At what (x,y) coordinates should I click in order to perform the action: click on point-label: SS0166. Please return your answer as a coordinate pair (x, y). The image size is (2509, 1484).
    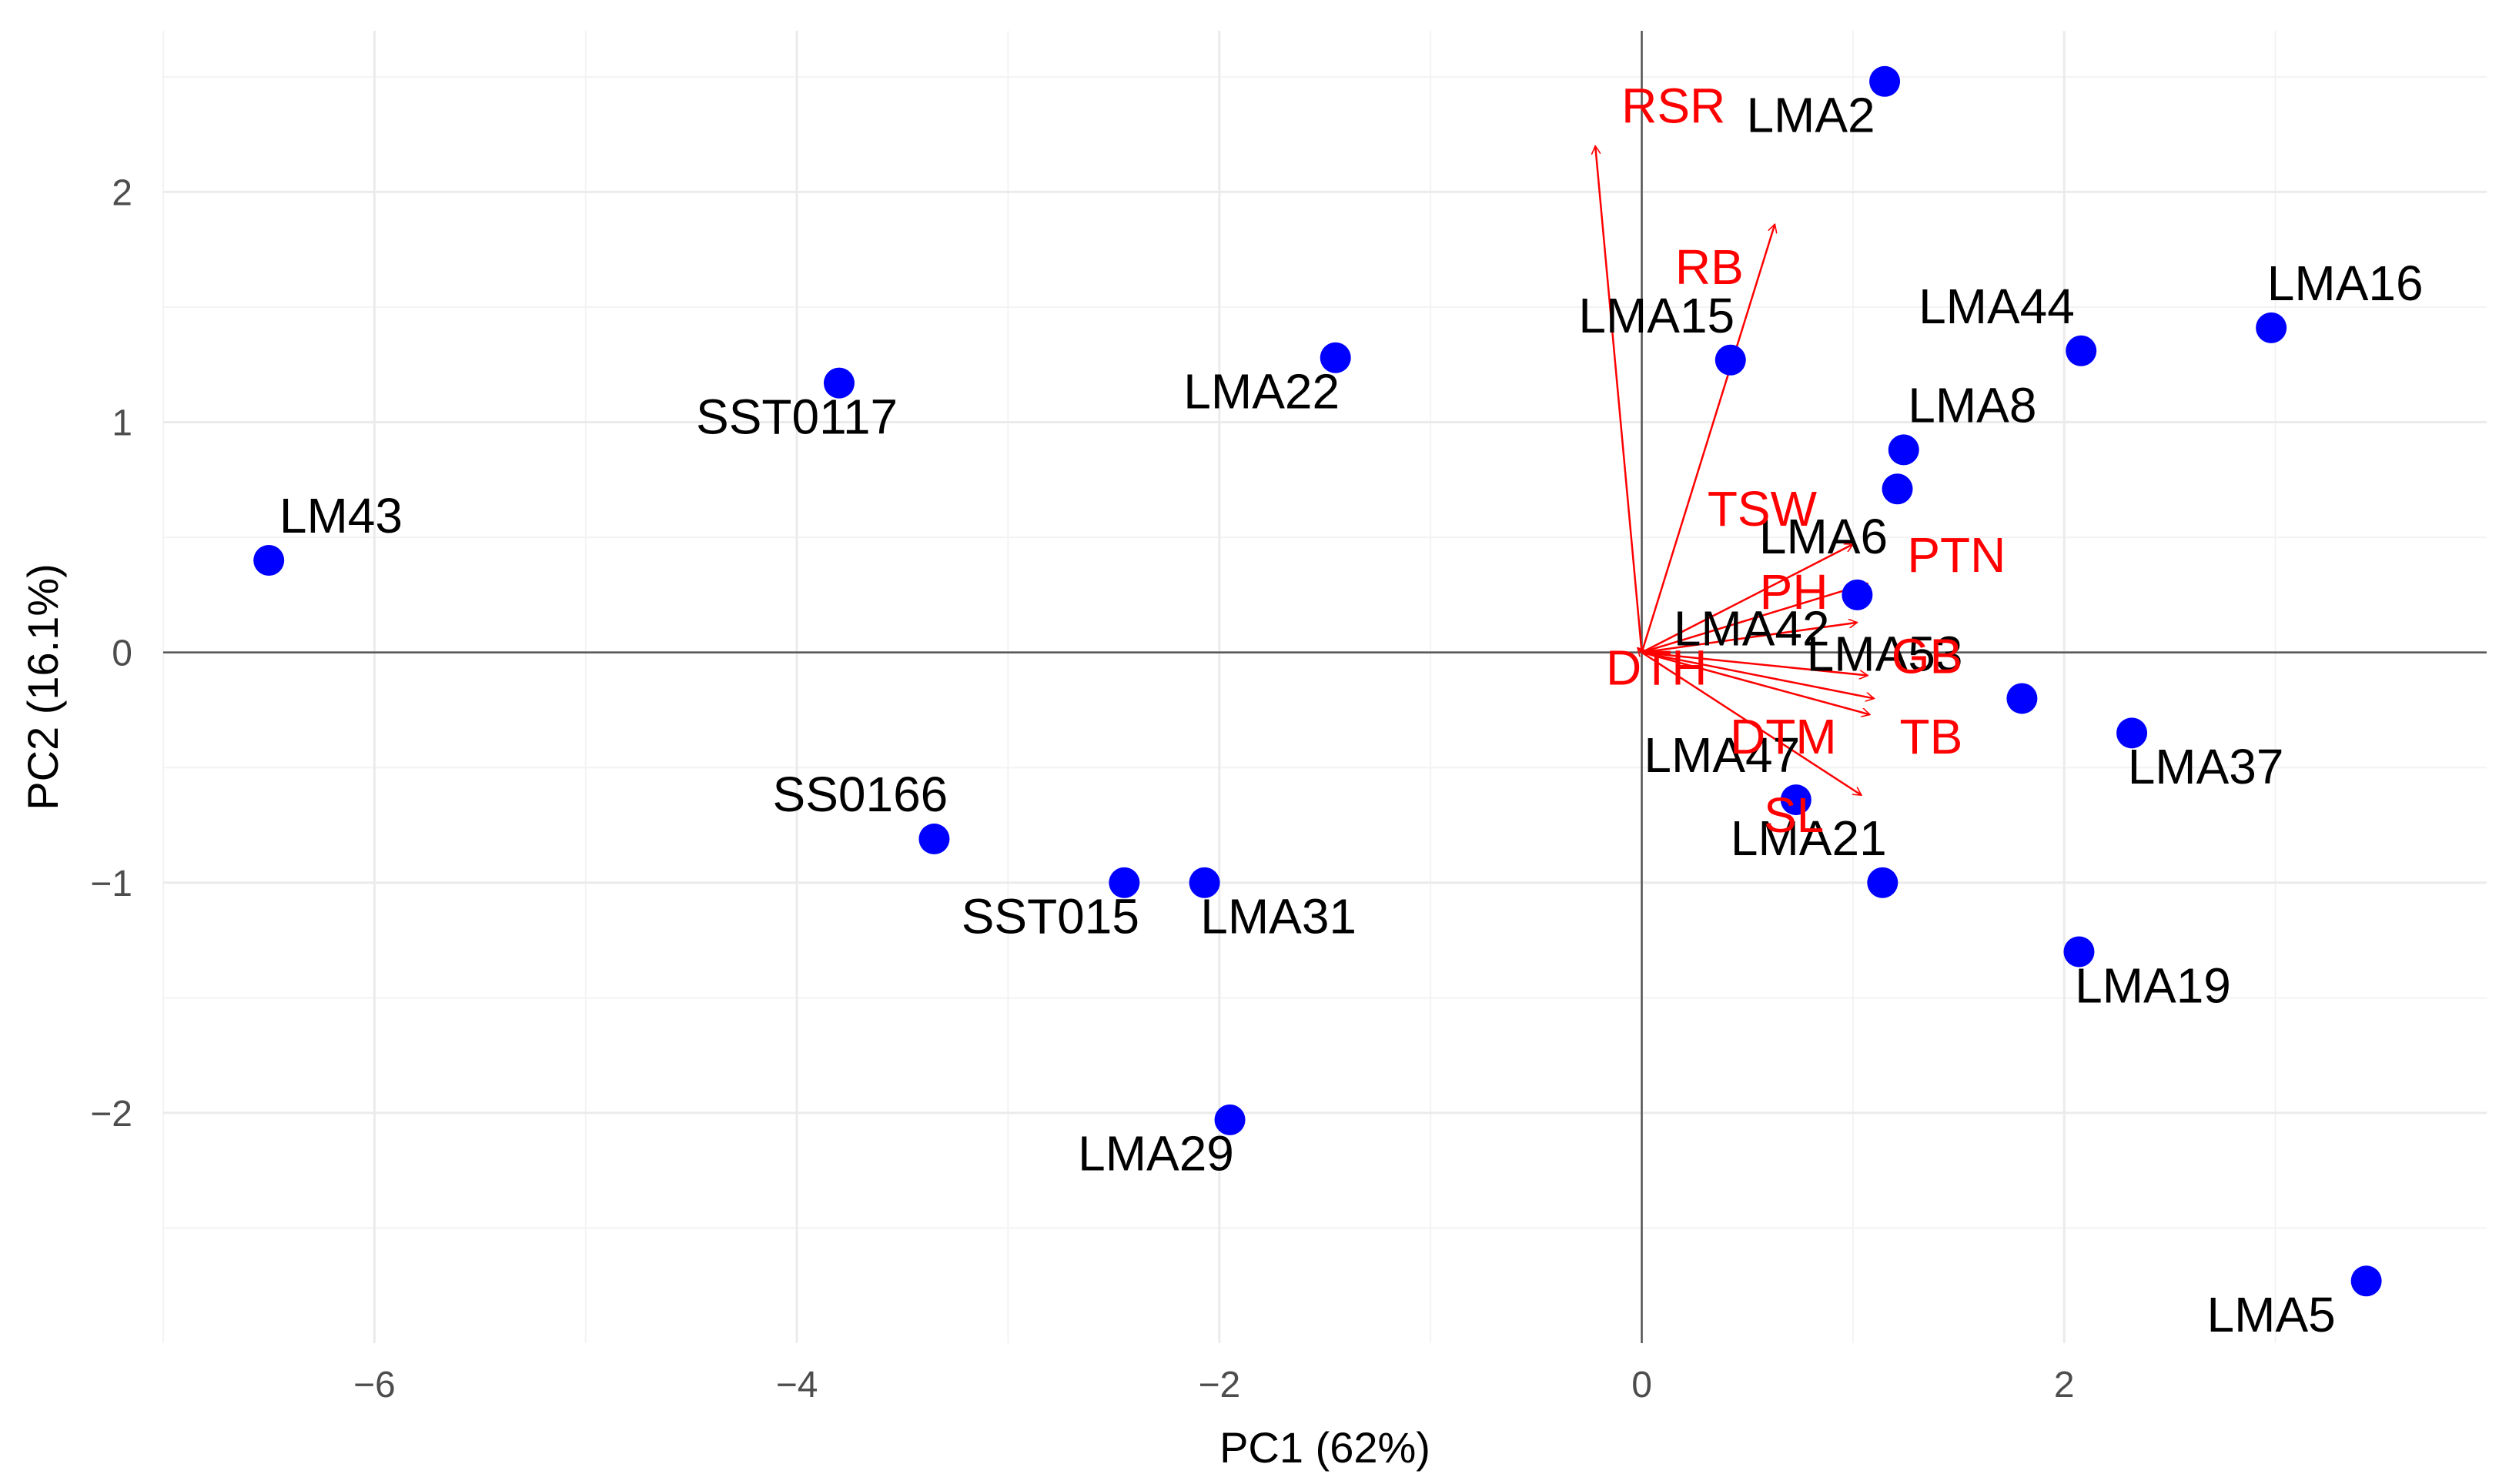
    Looking at the image, I should click on (860, 794).